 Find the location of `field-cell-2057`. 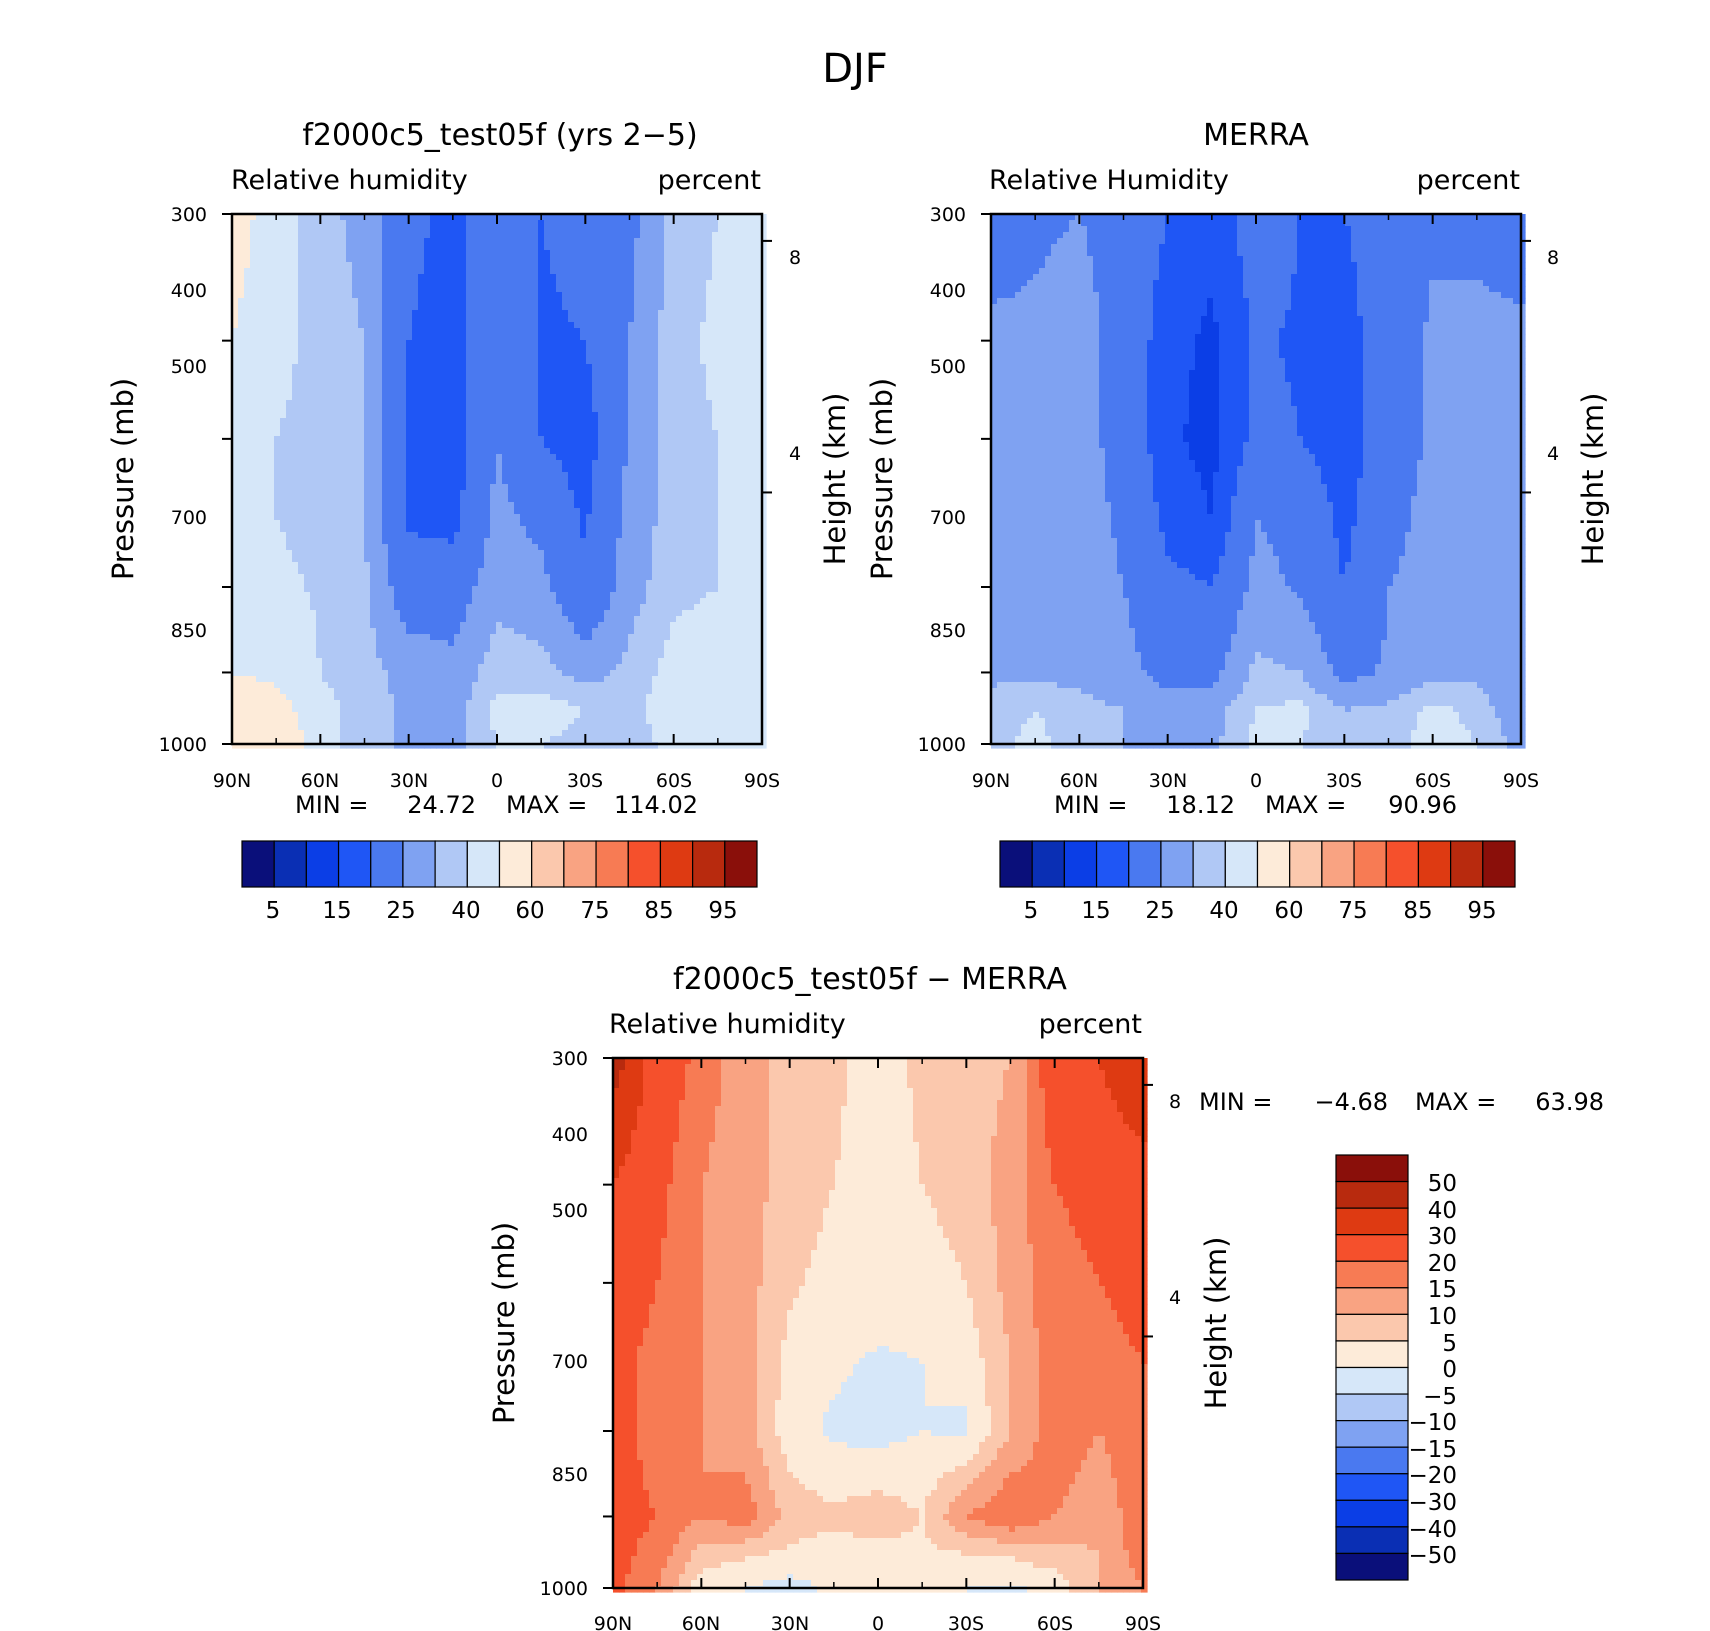

field-cell-2057 is located at coordinates (295, 355).